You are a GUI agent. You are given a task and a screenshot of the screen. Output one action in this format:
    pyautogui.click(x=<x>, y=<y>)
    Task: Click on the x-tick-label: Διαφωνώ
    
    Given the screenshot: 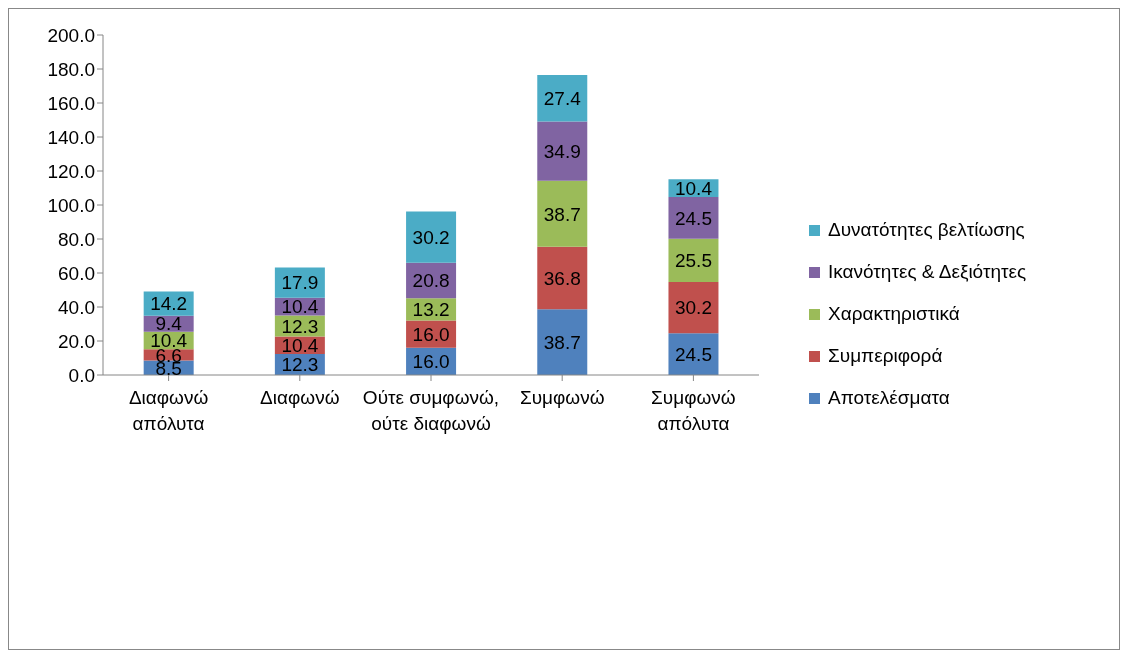 What is the action you would take?
    pyautogui.click(x=300, y=398)
    